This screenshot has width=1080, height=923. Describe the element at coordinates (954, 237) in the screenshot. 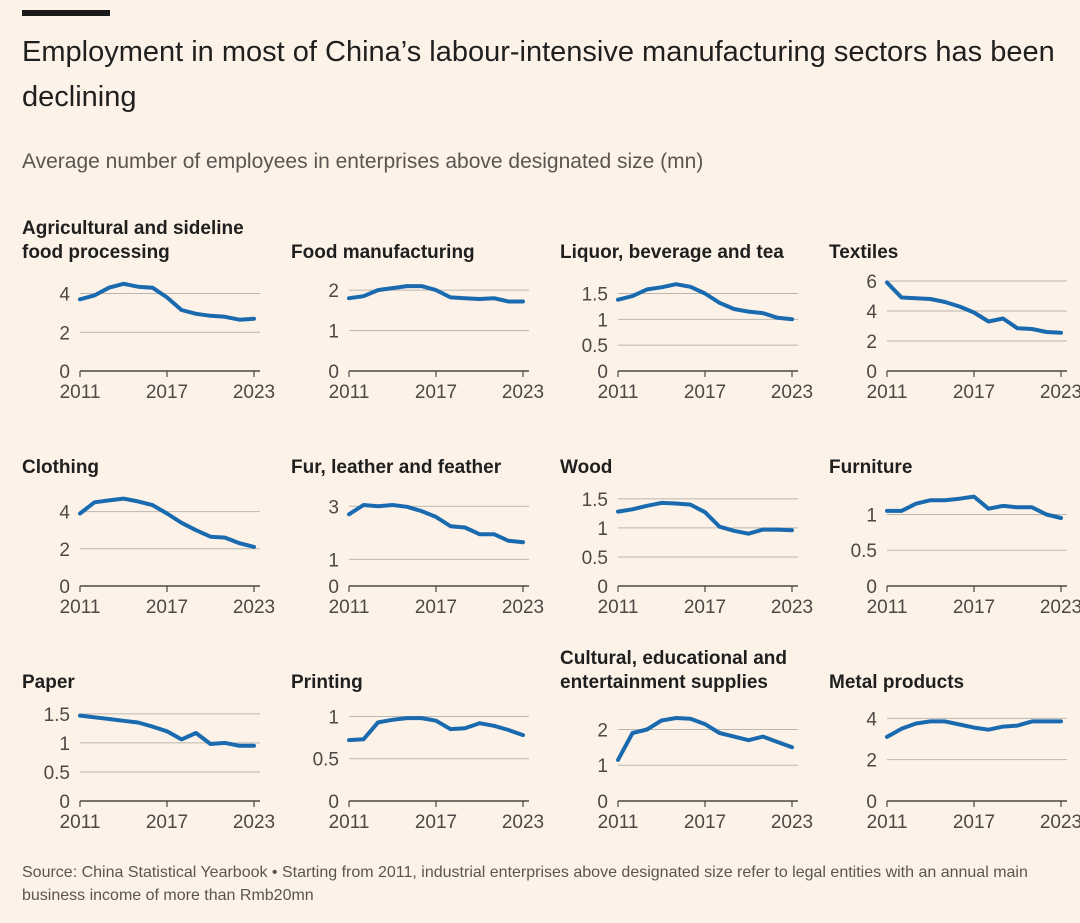

I see `panel-title: Textiles` at that location.